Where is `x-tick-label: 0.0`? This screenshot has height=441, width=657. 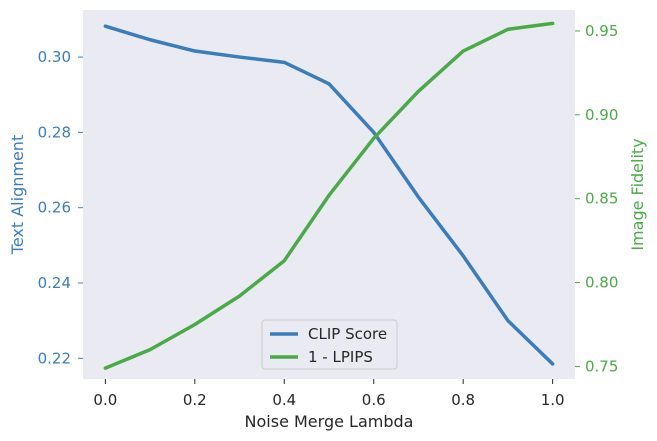
x-tick-label: 0.0 is located at coordinates (105, 400).